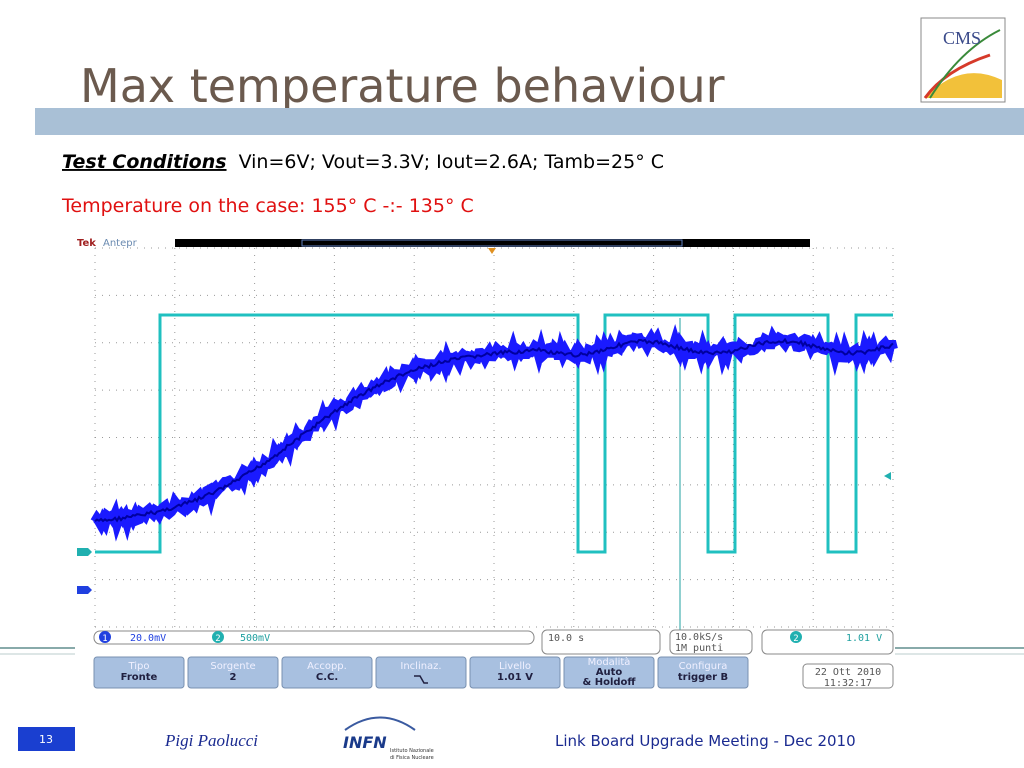 The height and width of the screenshot is (768, 1024). Describe the element at coordinates (327, 666) in the screenshot. I see `menu-text: Accopp.` at that location.